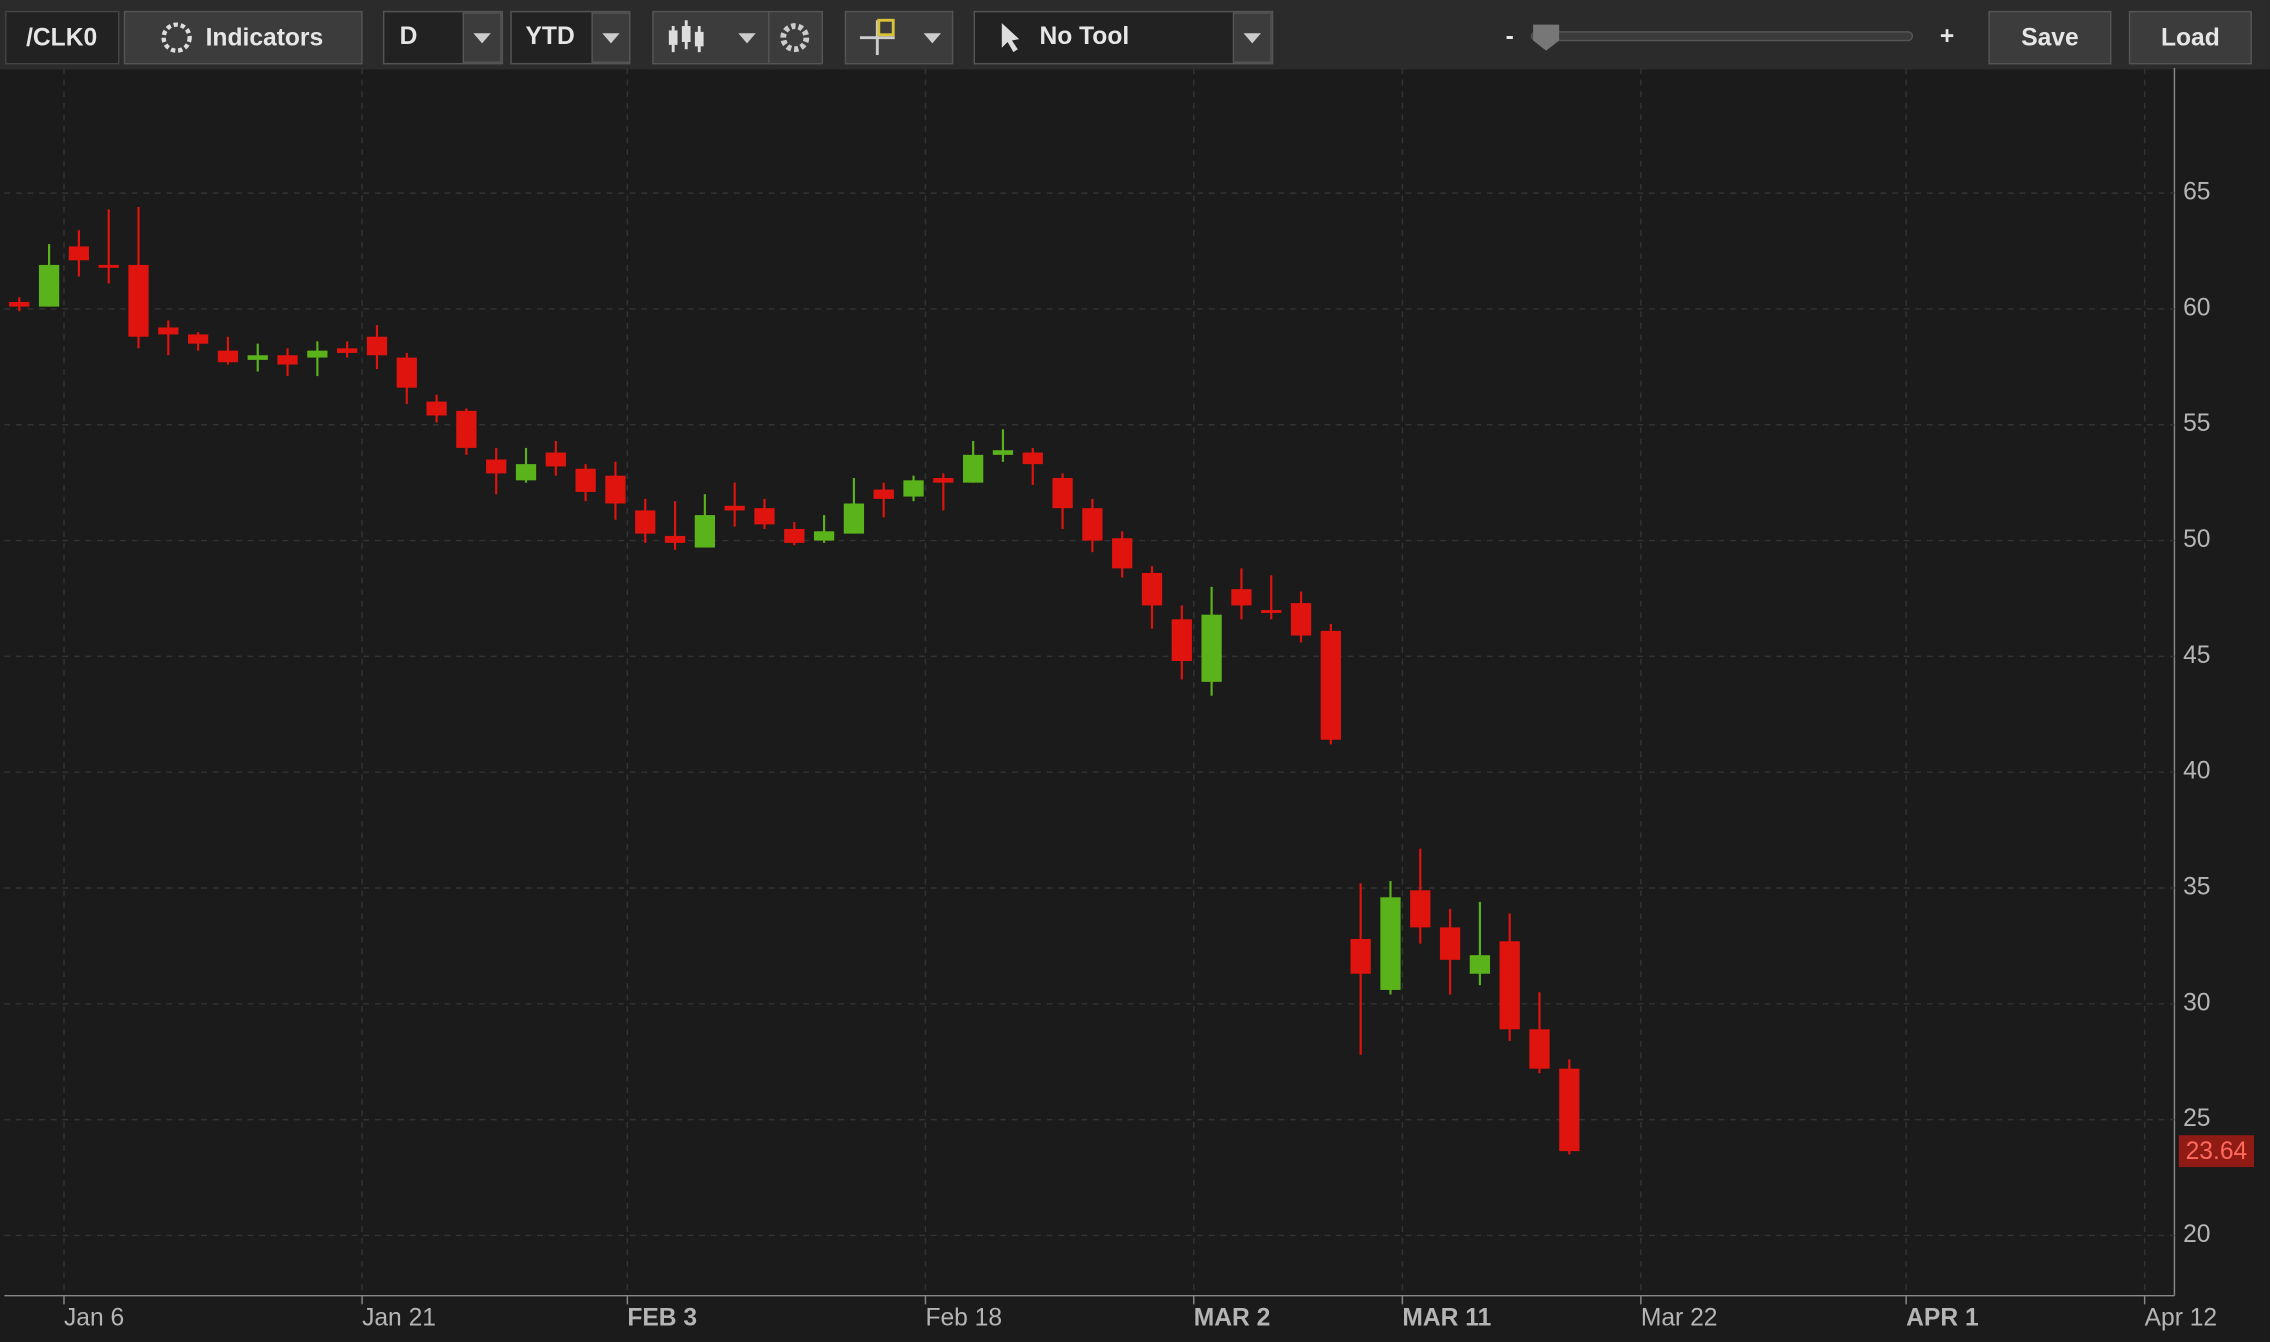 The width and height of the screenshot is (2270, 1342). What do you see at coordinates (1510, 36) in the screenshot?
I see `zoom-out: -` at bounding box center [1510, 36].